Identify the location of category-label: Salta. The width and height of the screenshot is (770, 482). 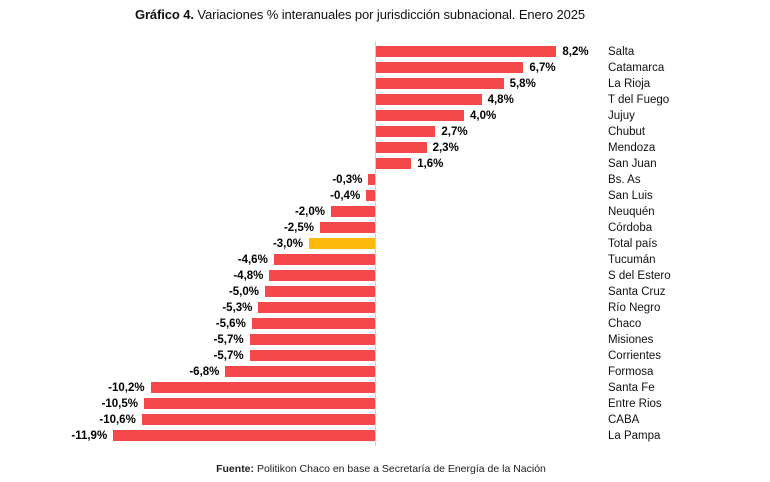
(621, 51).